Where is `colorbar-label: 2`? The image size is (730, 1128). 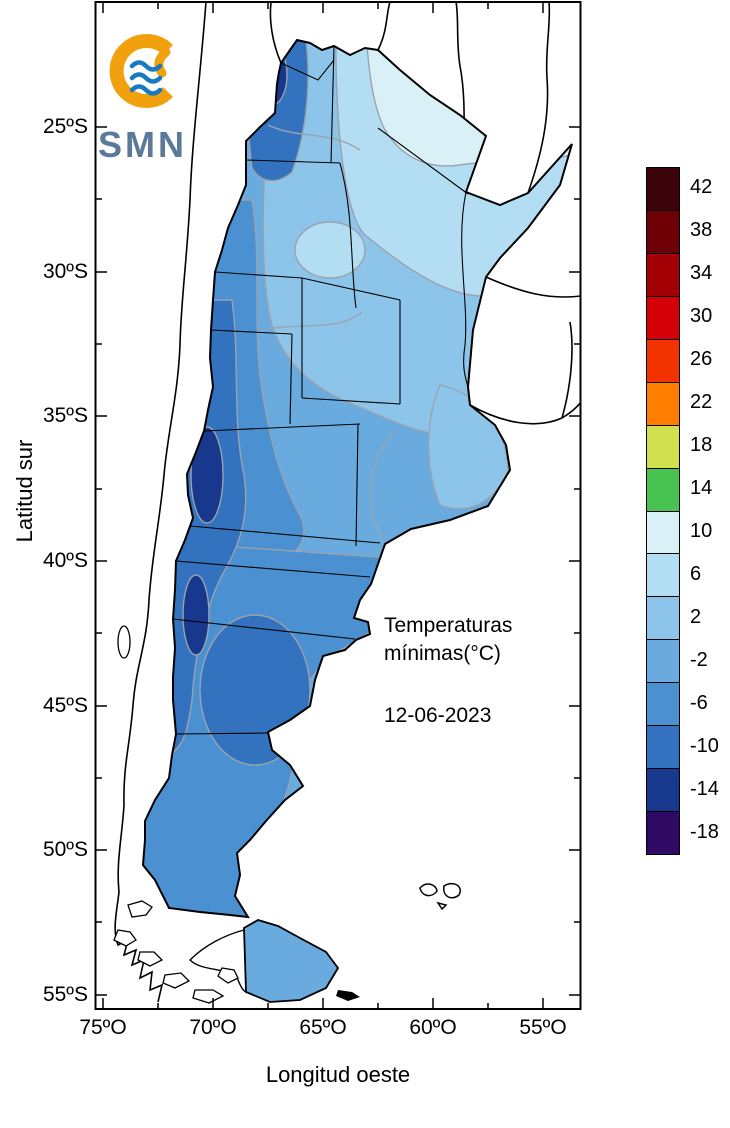
colorbar-label: 2 is located at coordinates (696, 617).